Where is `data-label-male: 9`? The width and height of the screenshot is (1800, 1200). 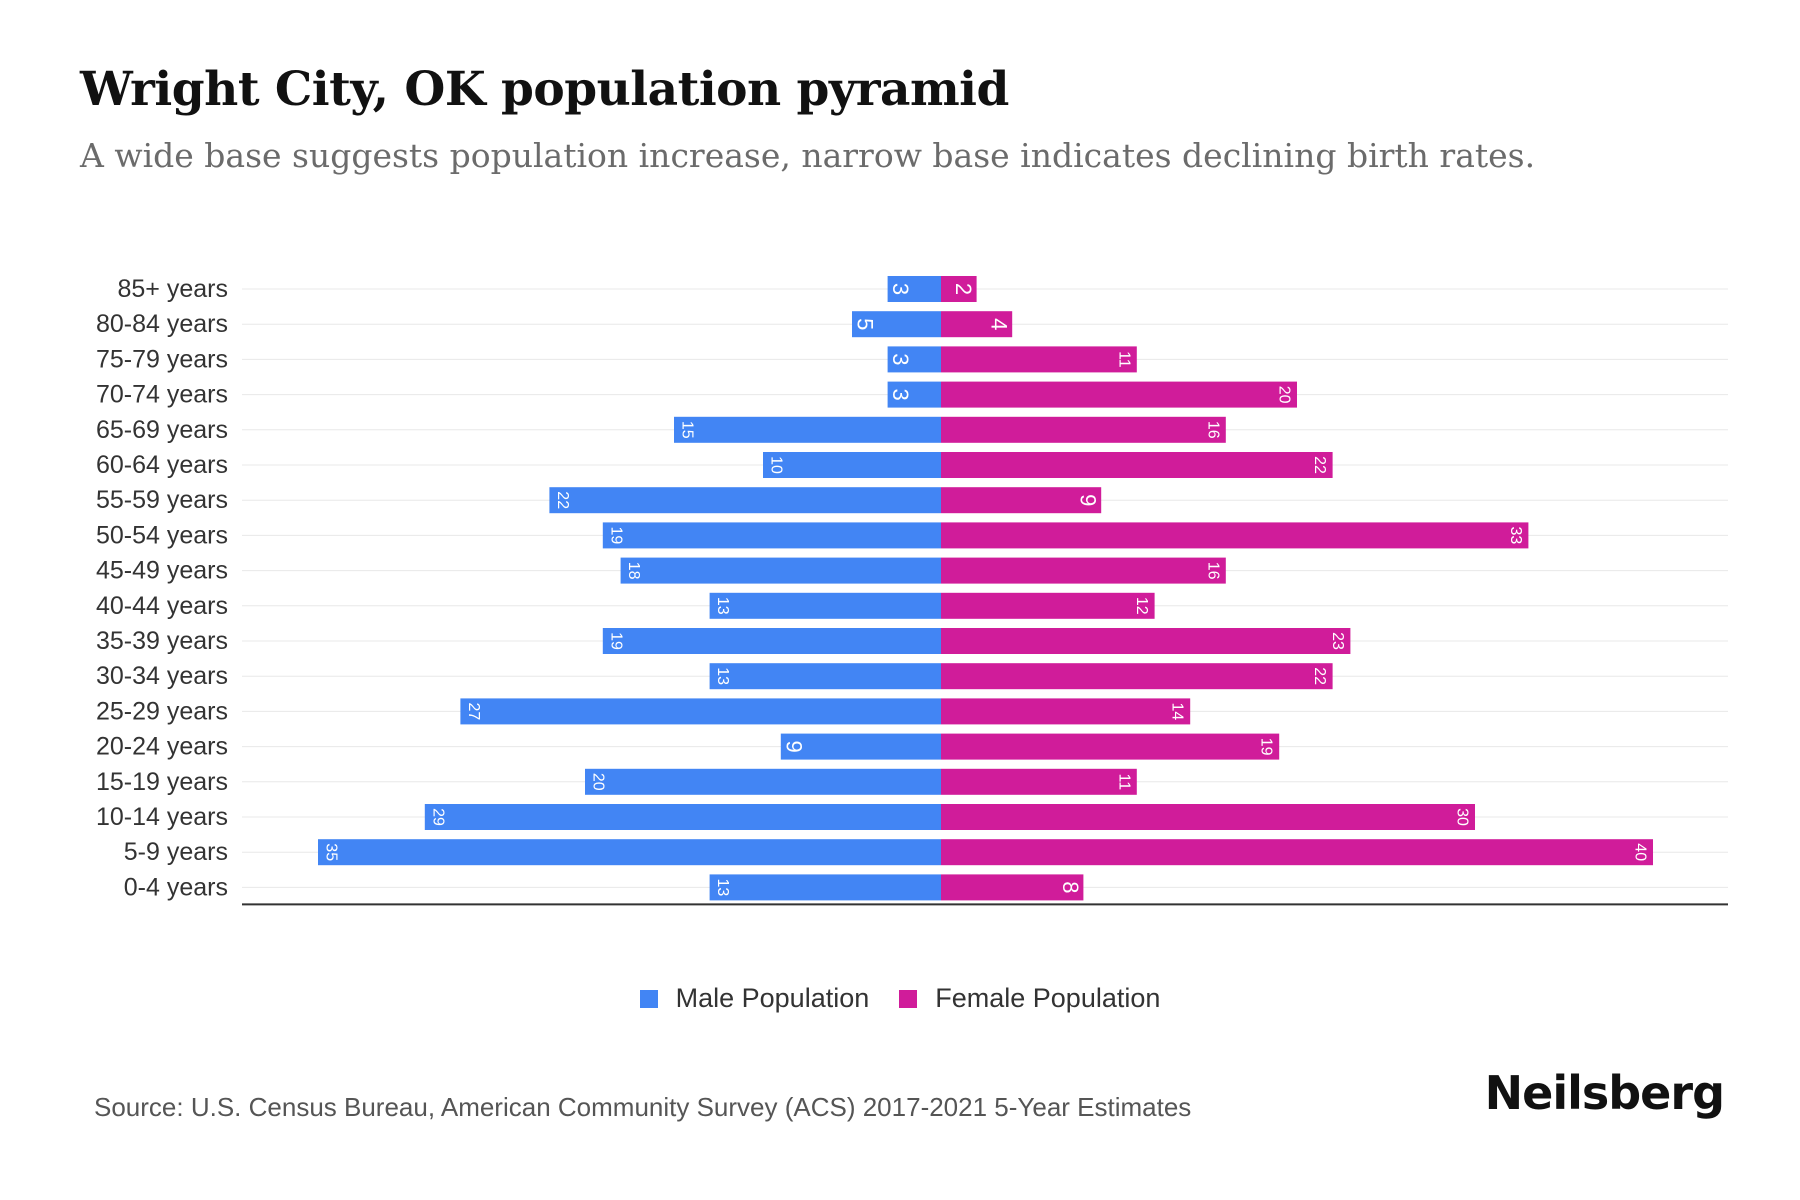
data-label-male: 9 is located at coordinates (793, 746).